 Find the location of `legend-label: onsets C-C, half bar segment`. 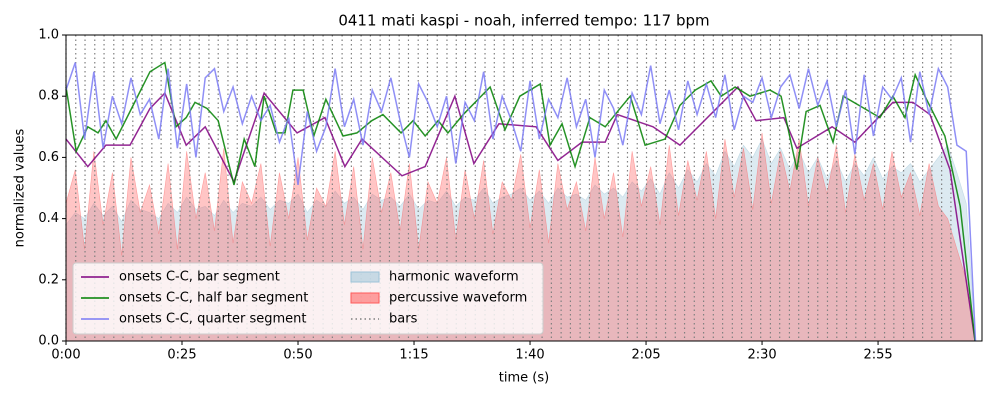

legend-label: onsets C-C, half bar segment is located at coordinates (213, 298).